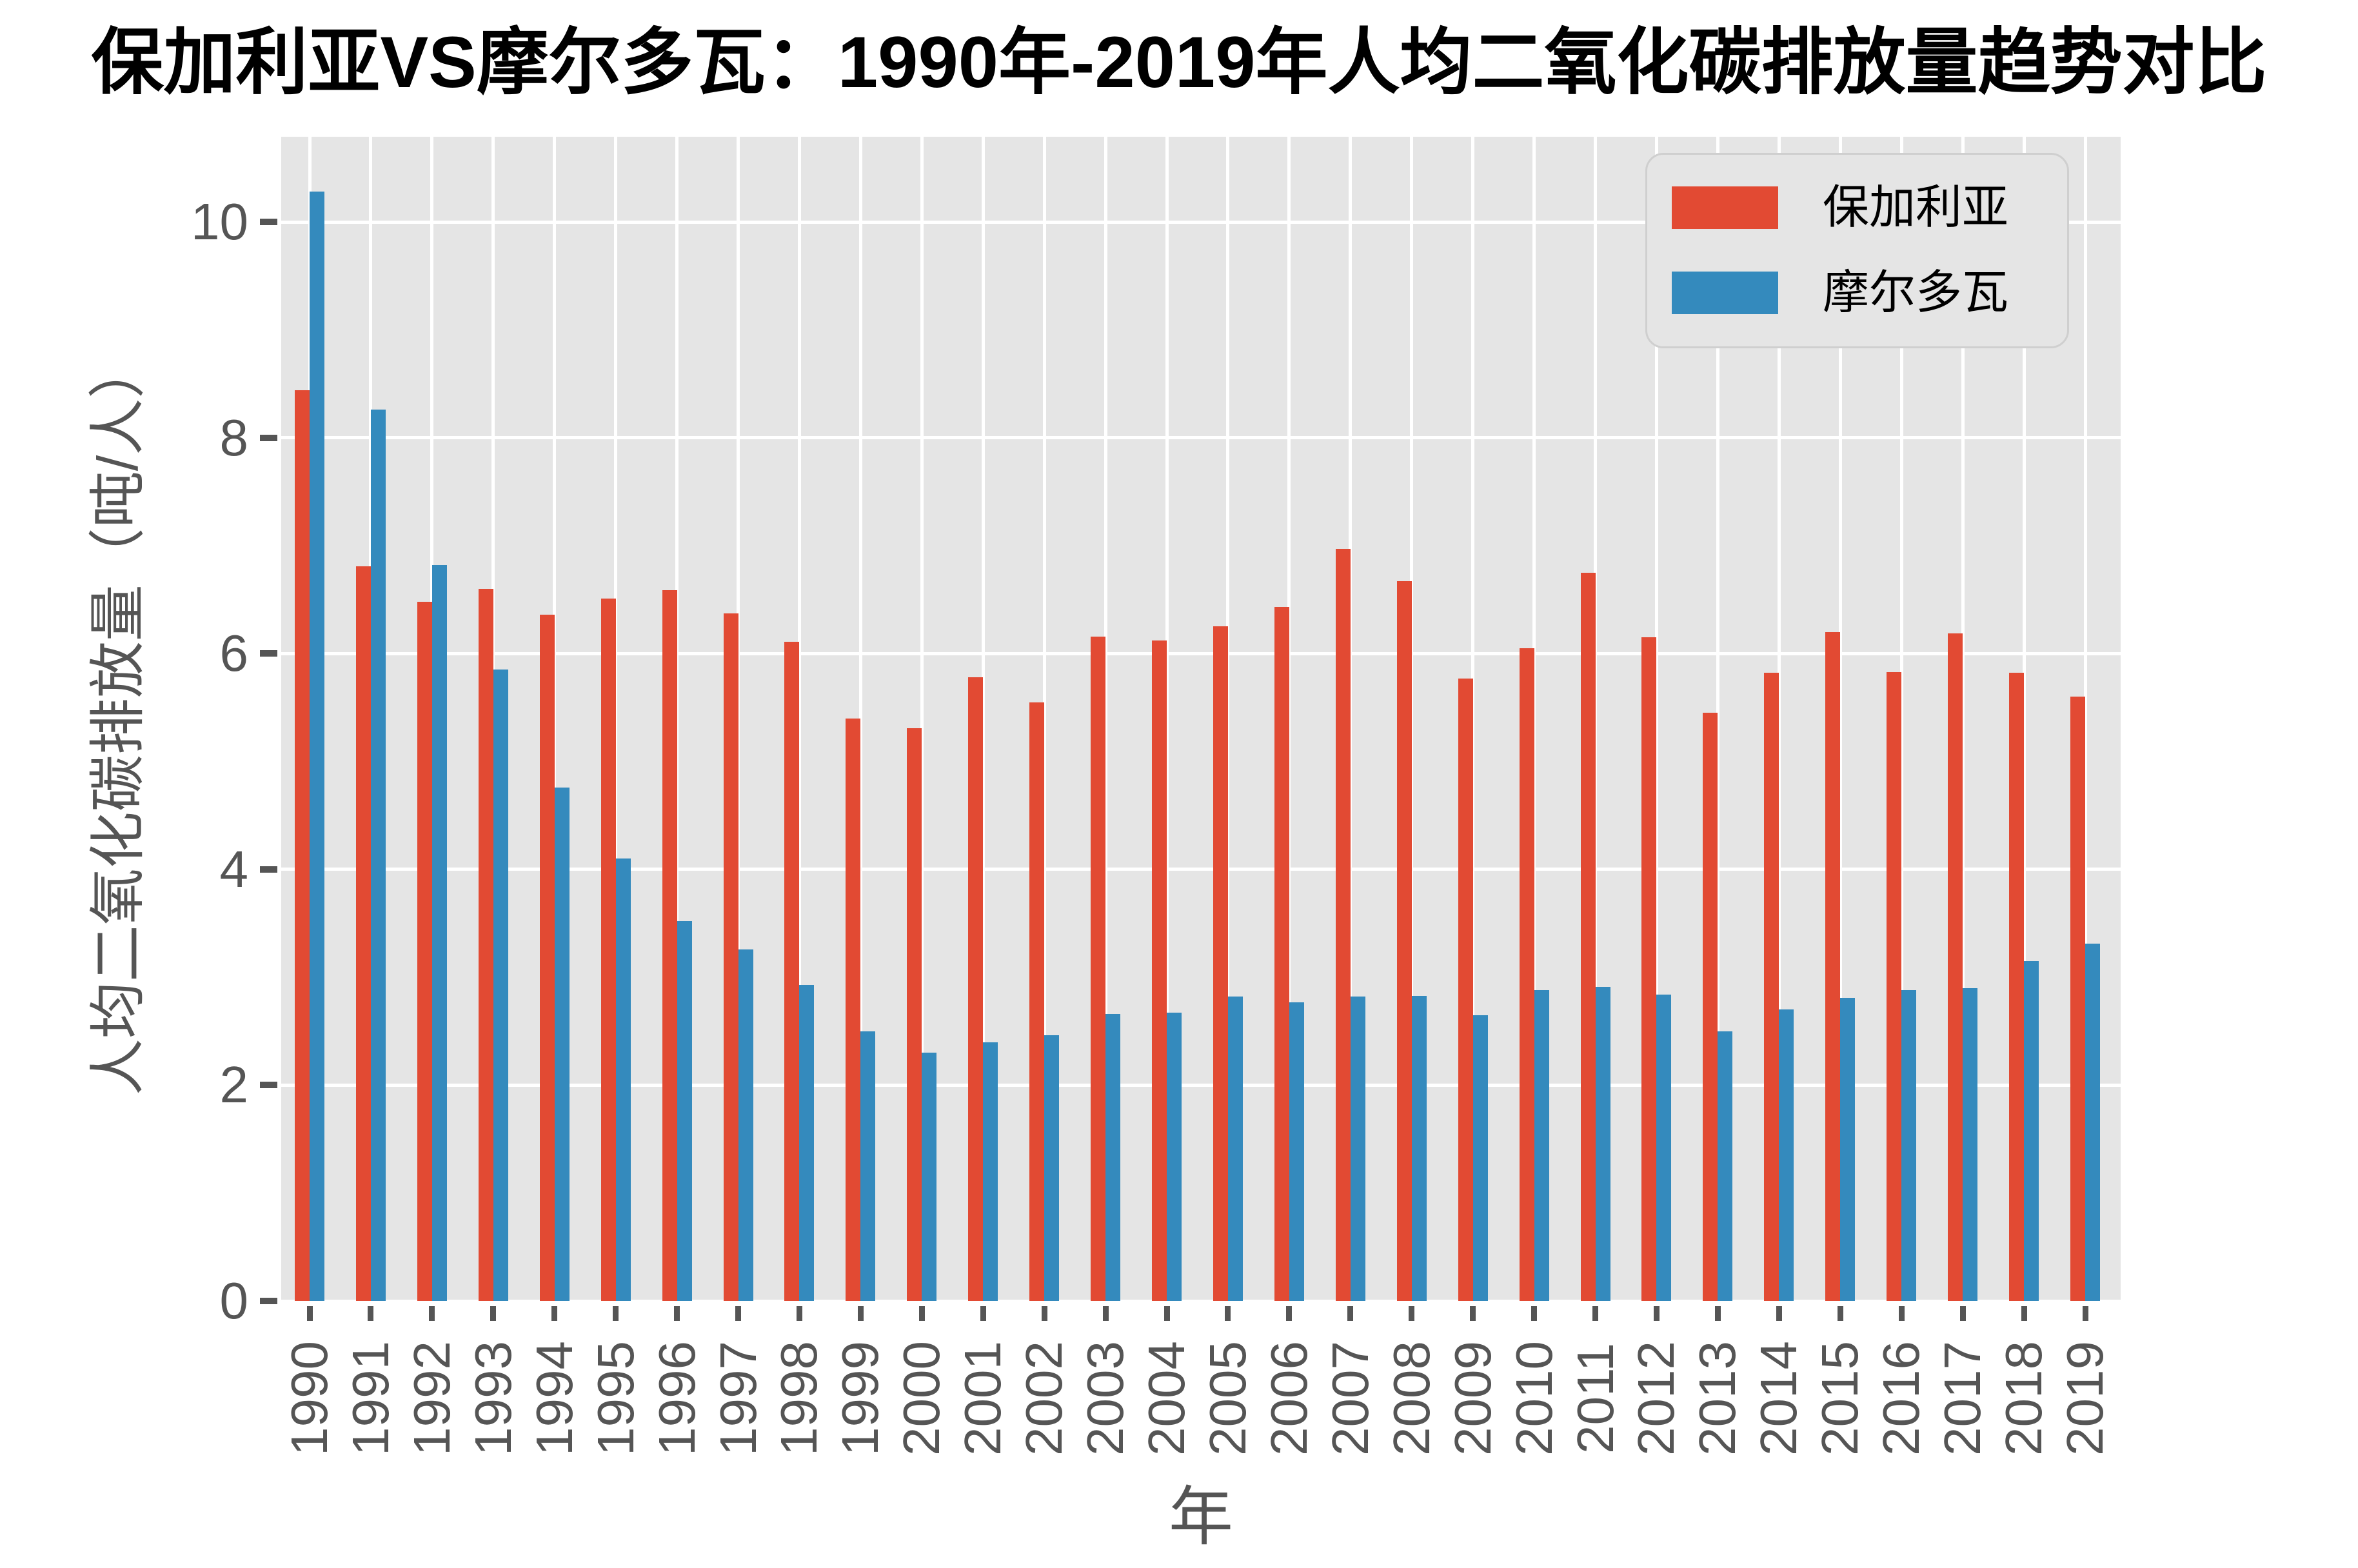  Describe the element at coordinates (1857, 251) in the screenshot. I see `legend: 保加利亚 摩尔多瓦` at that location.